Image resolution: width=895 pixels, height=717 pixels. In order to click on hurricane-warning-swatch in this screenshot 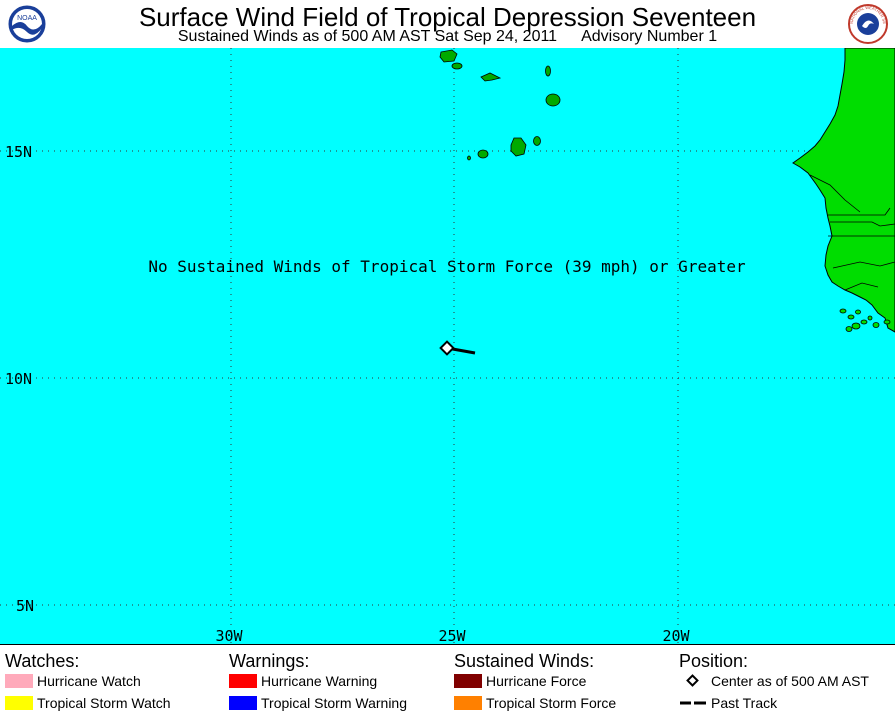, I will do `click(243, 681)`.